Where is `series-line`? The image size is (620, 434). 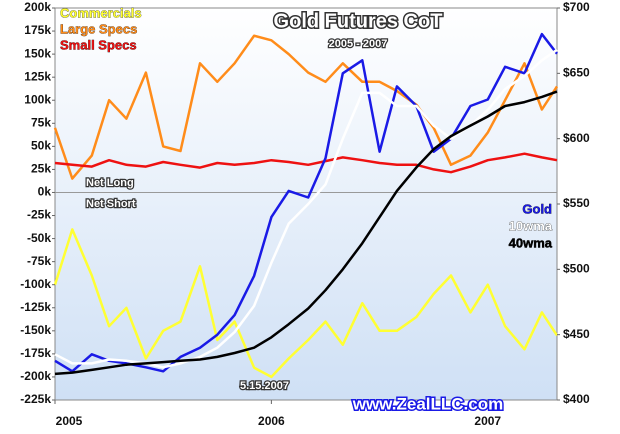
series-line is located at coordinates (306, 163).